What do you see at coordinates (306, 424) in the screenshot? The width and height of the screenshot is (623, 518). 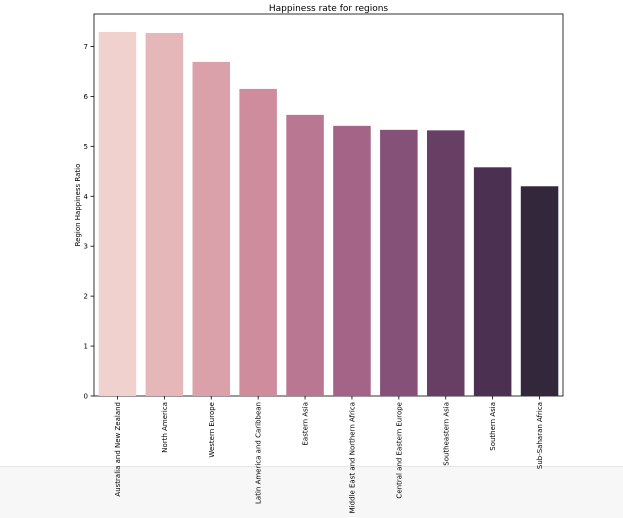 I see `x-tick-label: Eastern Asia` at bounding box center [306, 424].